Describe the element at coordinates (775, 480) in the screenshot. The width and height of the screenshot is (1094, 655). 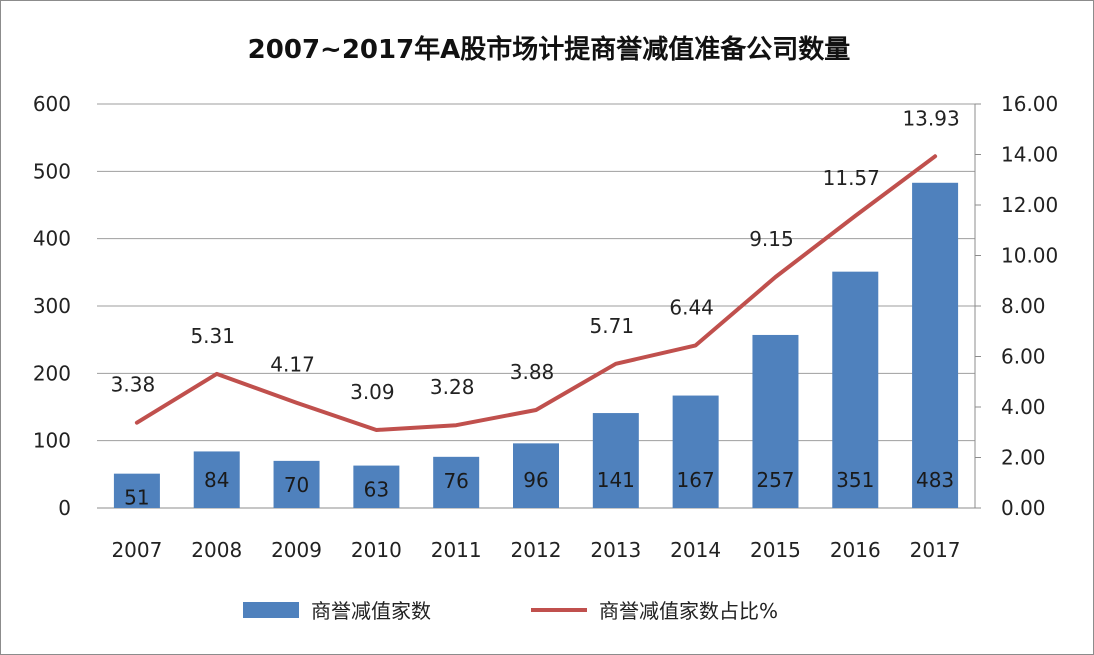
I see `bar-data-label: 257` at that location.